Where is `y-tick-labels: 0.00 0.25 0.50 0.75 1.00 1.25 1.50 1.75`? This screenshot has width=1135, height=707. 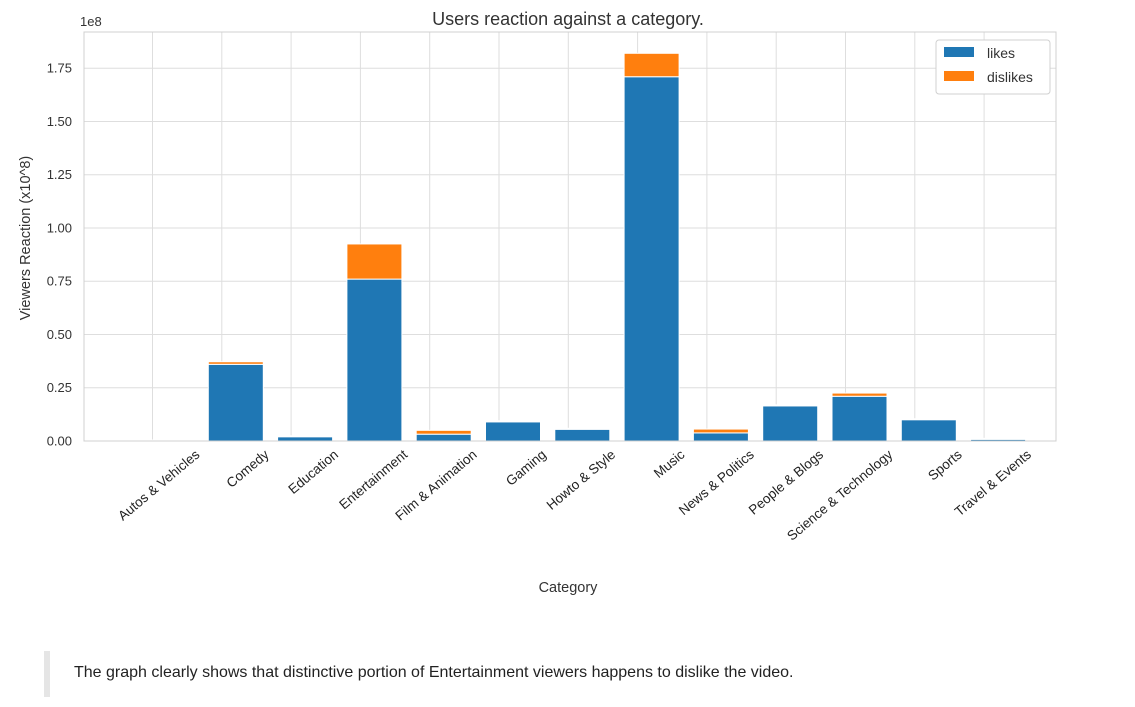 y-tick-labels: 0.00 0.25 0.50 0.75 1.00 1.25 1.50 1.75 is located at coordinates (59, 255).